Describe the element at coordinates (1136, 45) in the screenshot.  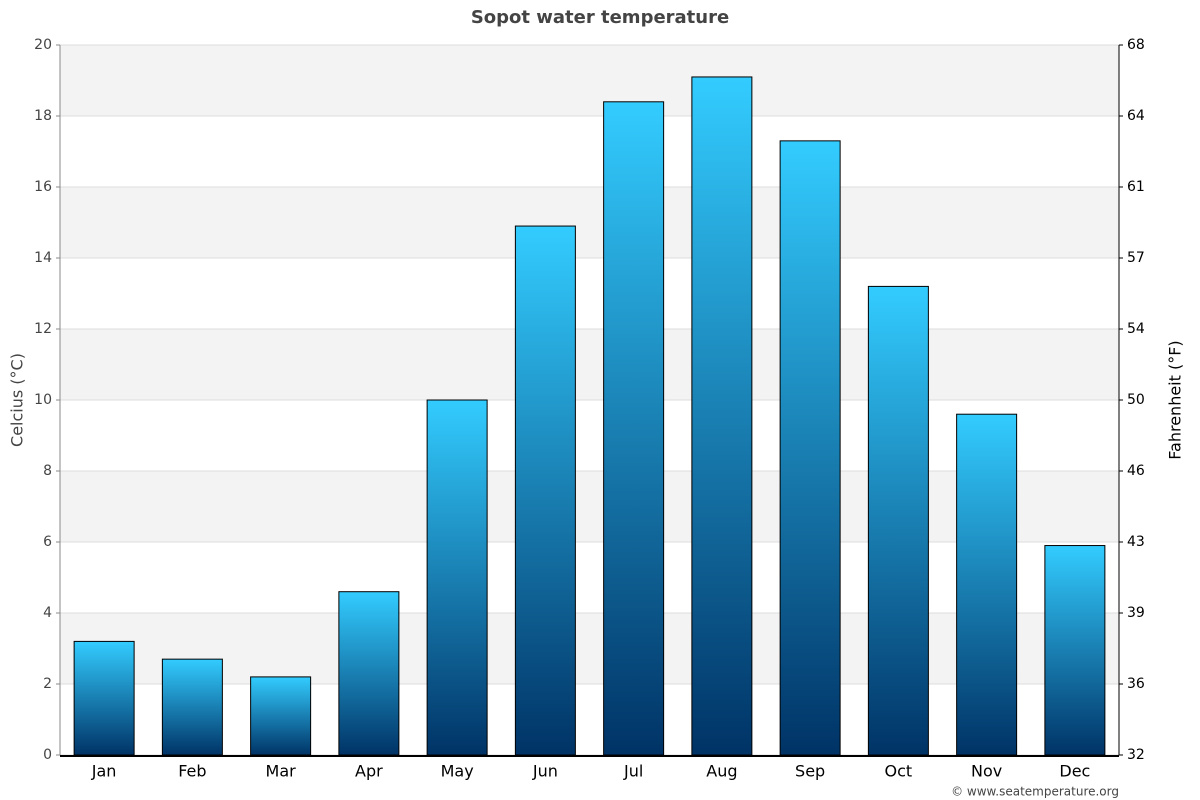
I see `y2-tick-label: 68` at that location.